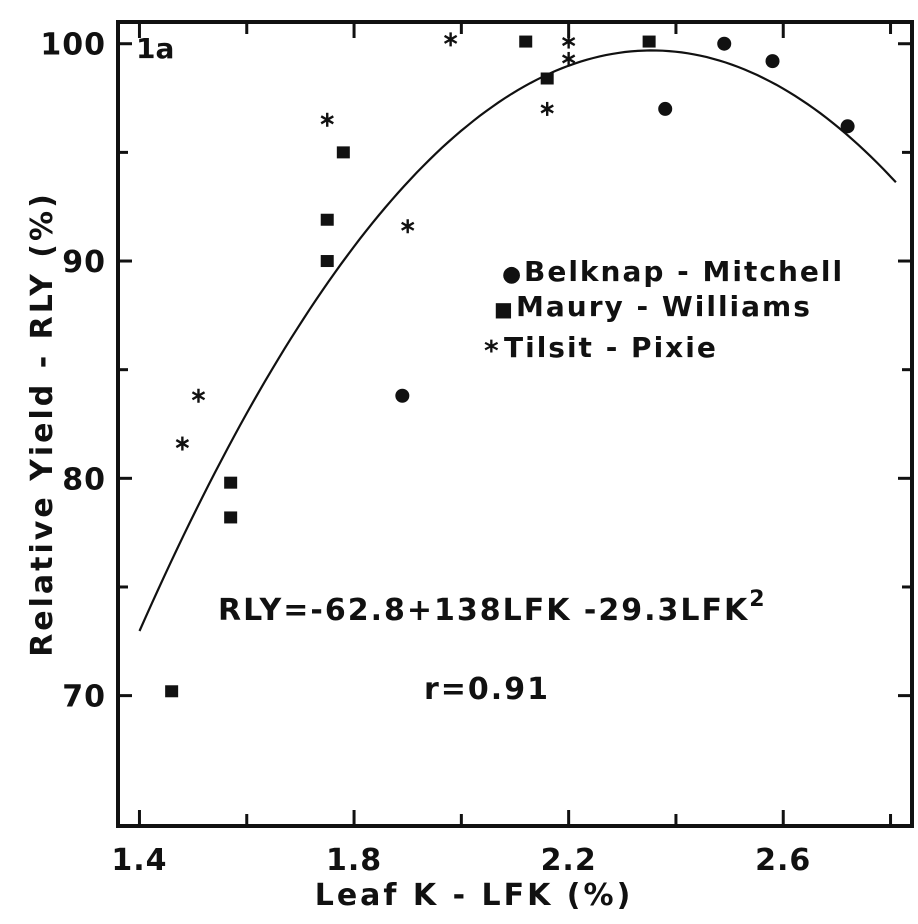  Describe the element at coordinates (139, 860) in the screenshot. I see `x-tick-label: 1.4` at that location.